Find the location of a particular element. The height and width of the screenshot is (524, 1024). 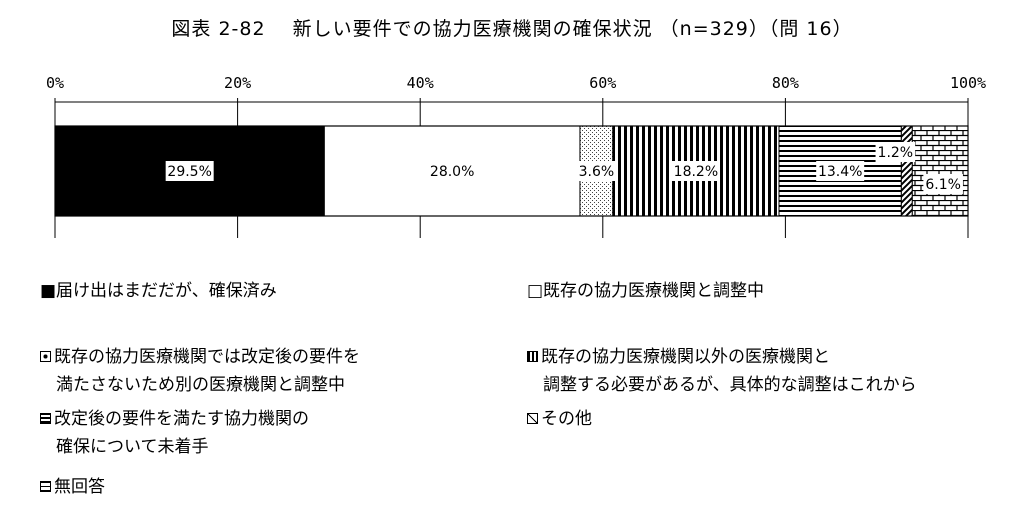

legend-label: その他 is located at coordinates (566, 419).